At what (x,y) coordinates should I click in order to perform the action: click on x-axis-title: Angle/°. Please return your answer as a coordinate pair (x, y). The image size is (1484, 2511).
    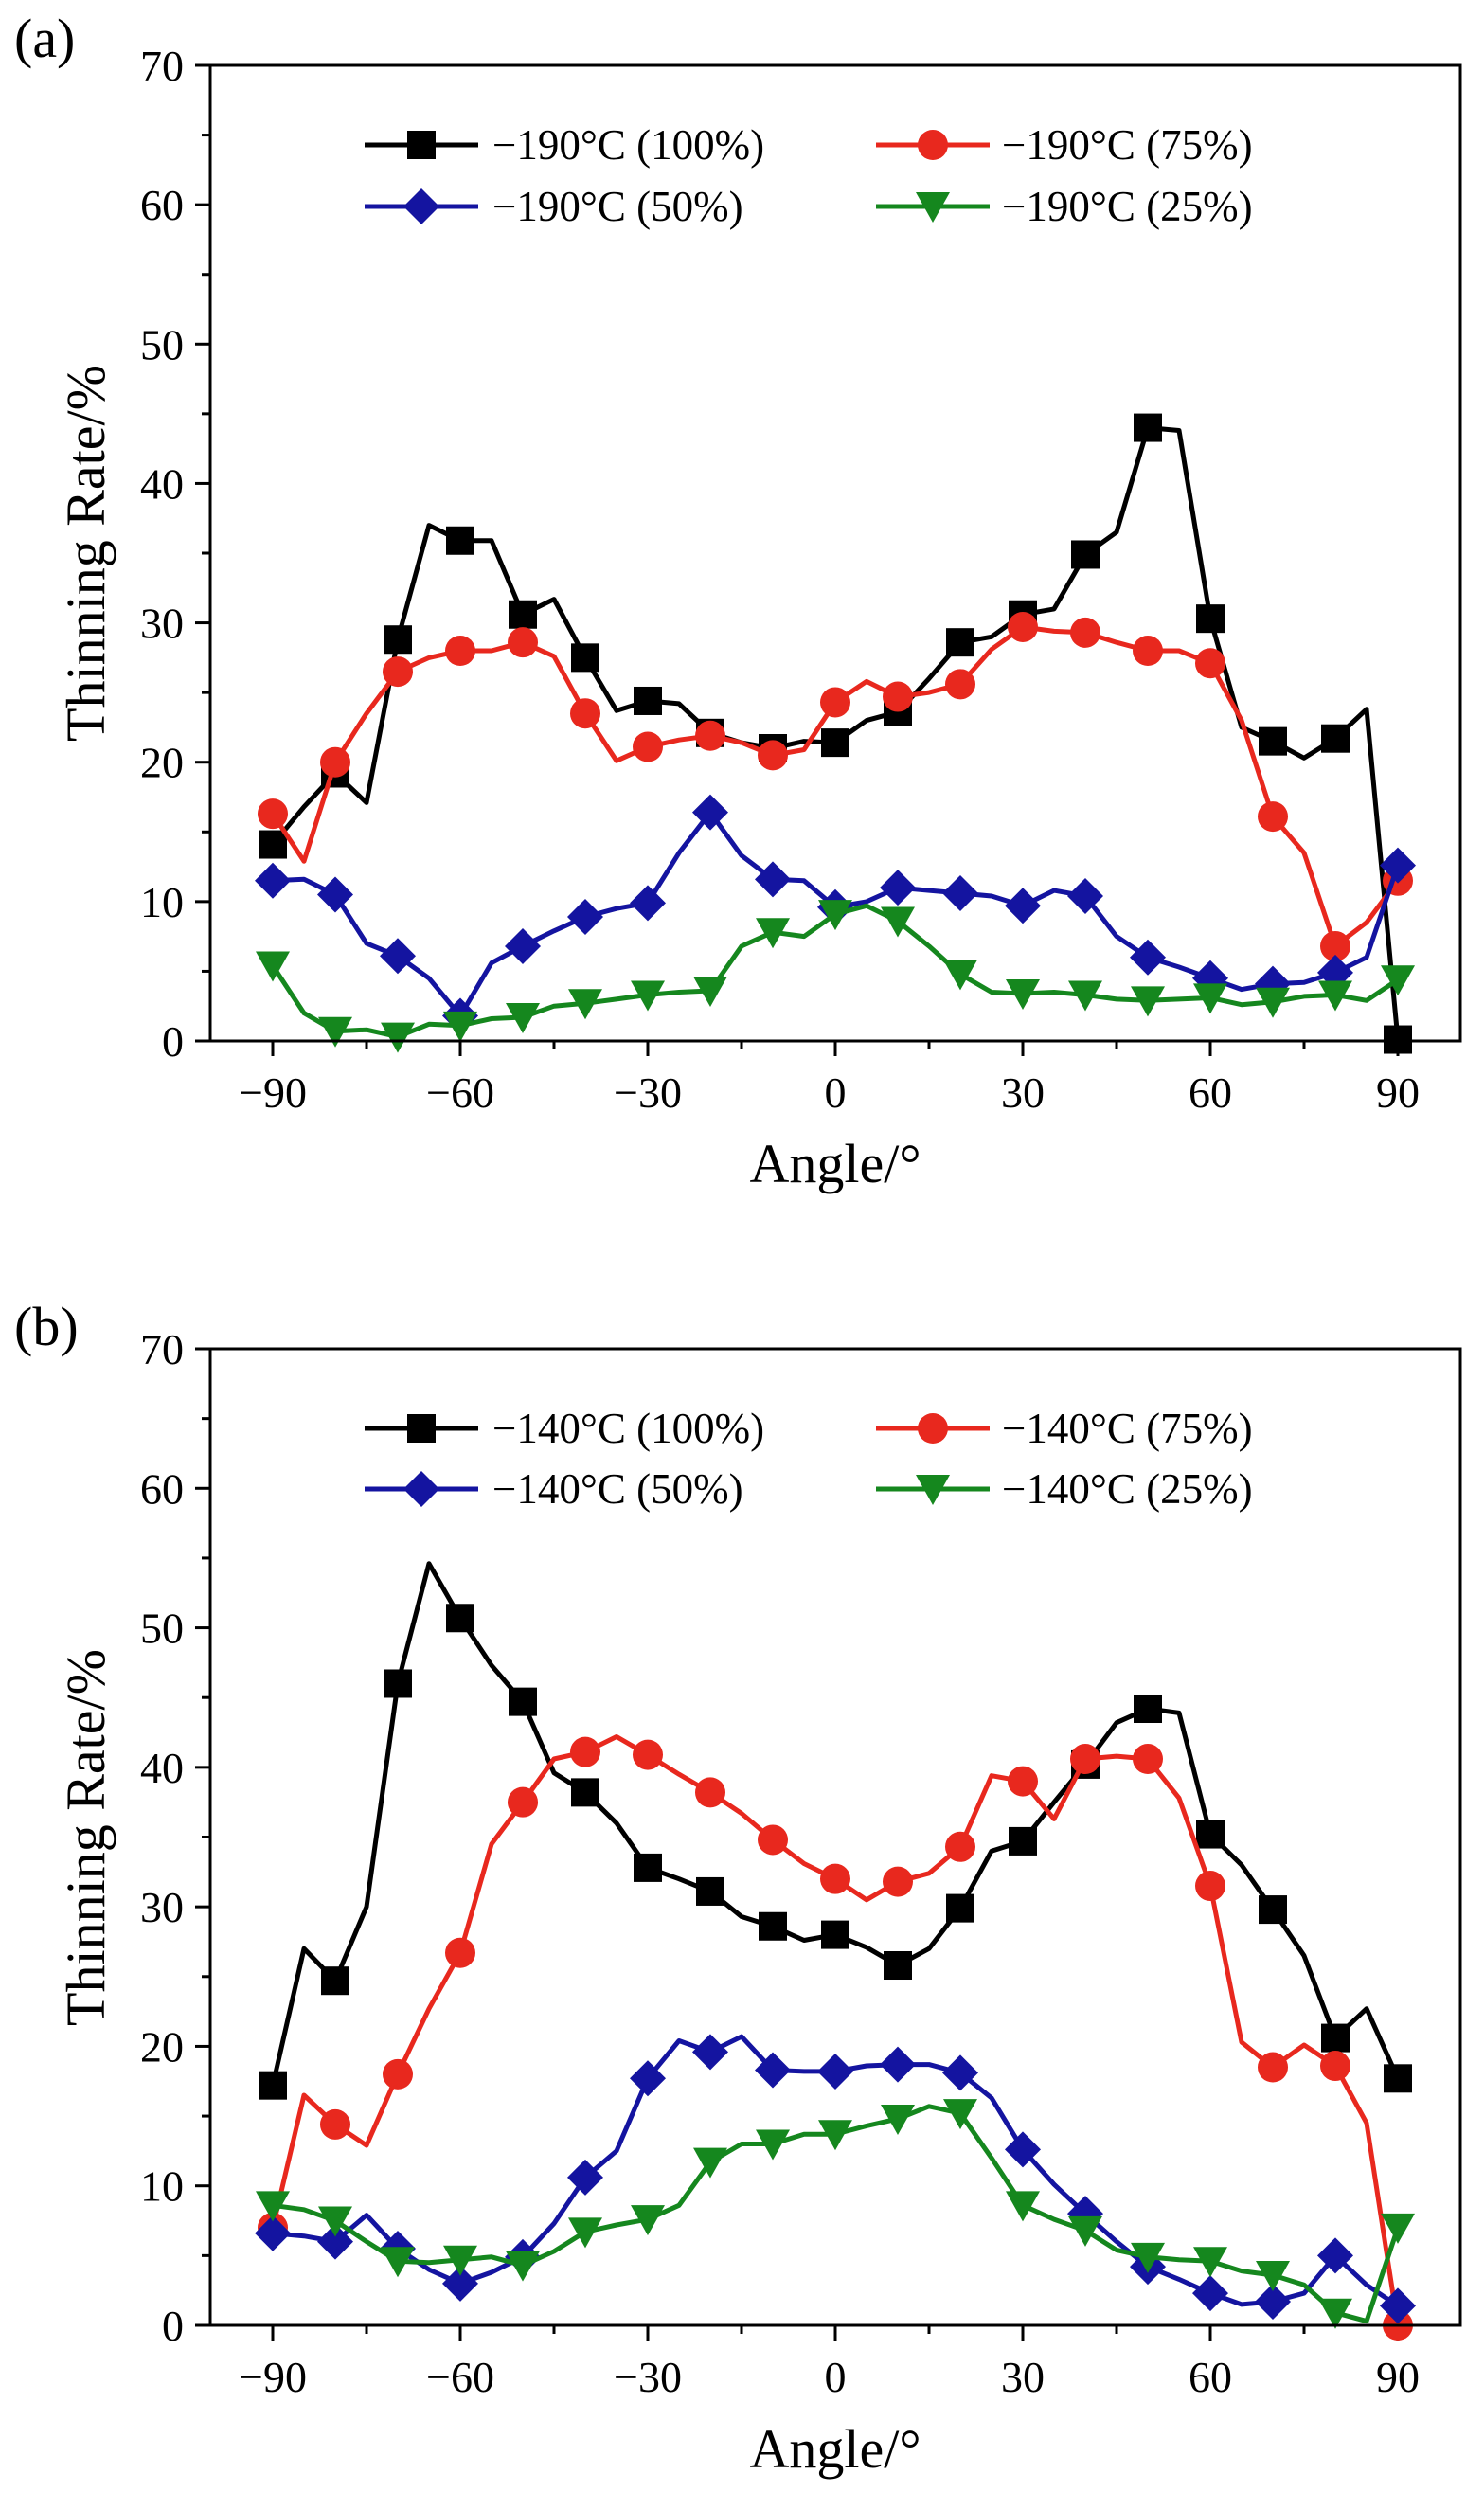
    Looking at the image, I should click on (835, 1163).